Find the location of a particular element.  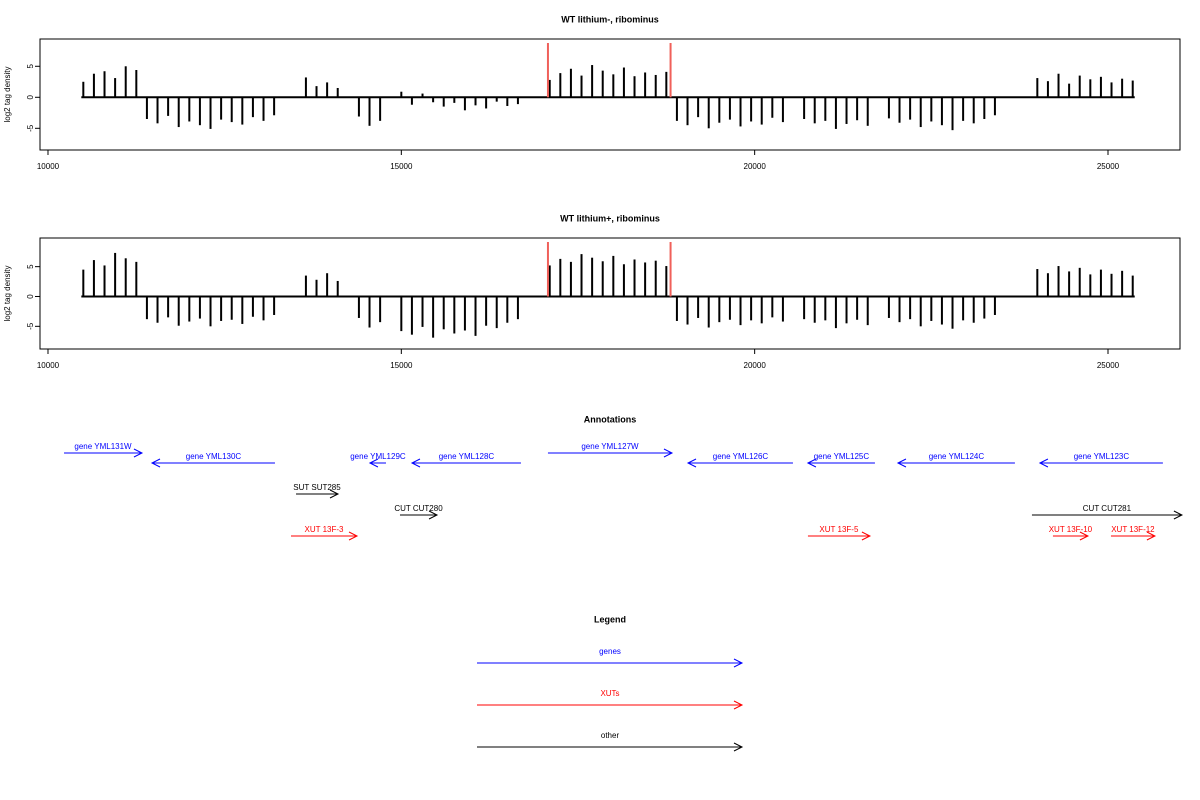

x-tick-label: 15000 is located at coordinates (401, 365).